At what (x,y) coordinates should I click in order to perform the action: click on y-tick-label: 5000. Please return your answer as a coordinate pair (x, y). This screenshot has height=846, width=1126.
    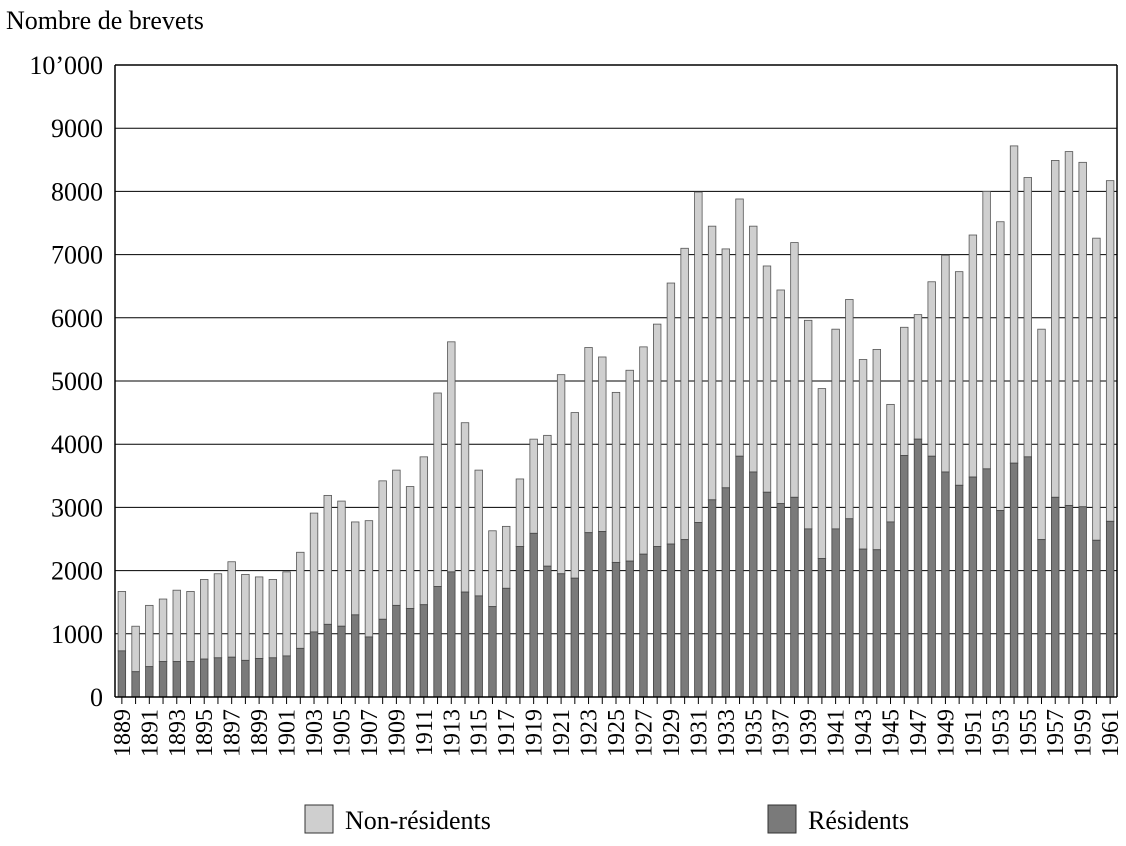
    Looking at the image, I should click on (77, 381).